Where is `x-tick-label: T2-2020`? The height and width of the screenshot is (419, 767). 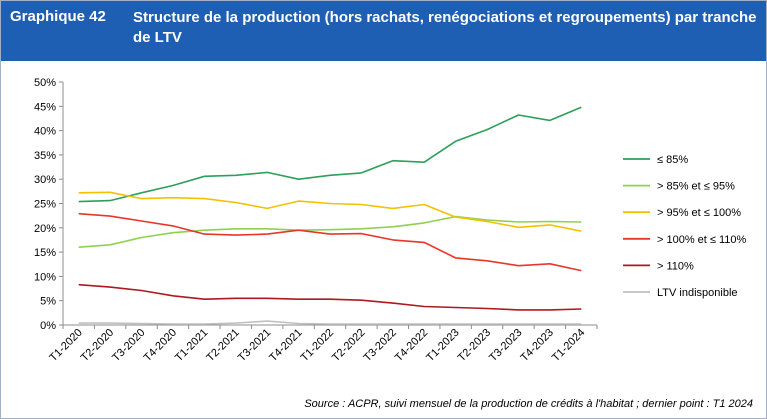
x-tick-label: T2-2020 is located at coordinates (97, 345).